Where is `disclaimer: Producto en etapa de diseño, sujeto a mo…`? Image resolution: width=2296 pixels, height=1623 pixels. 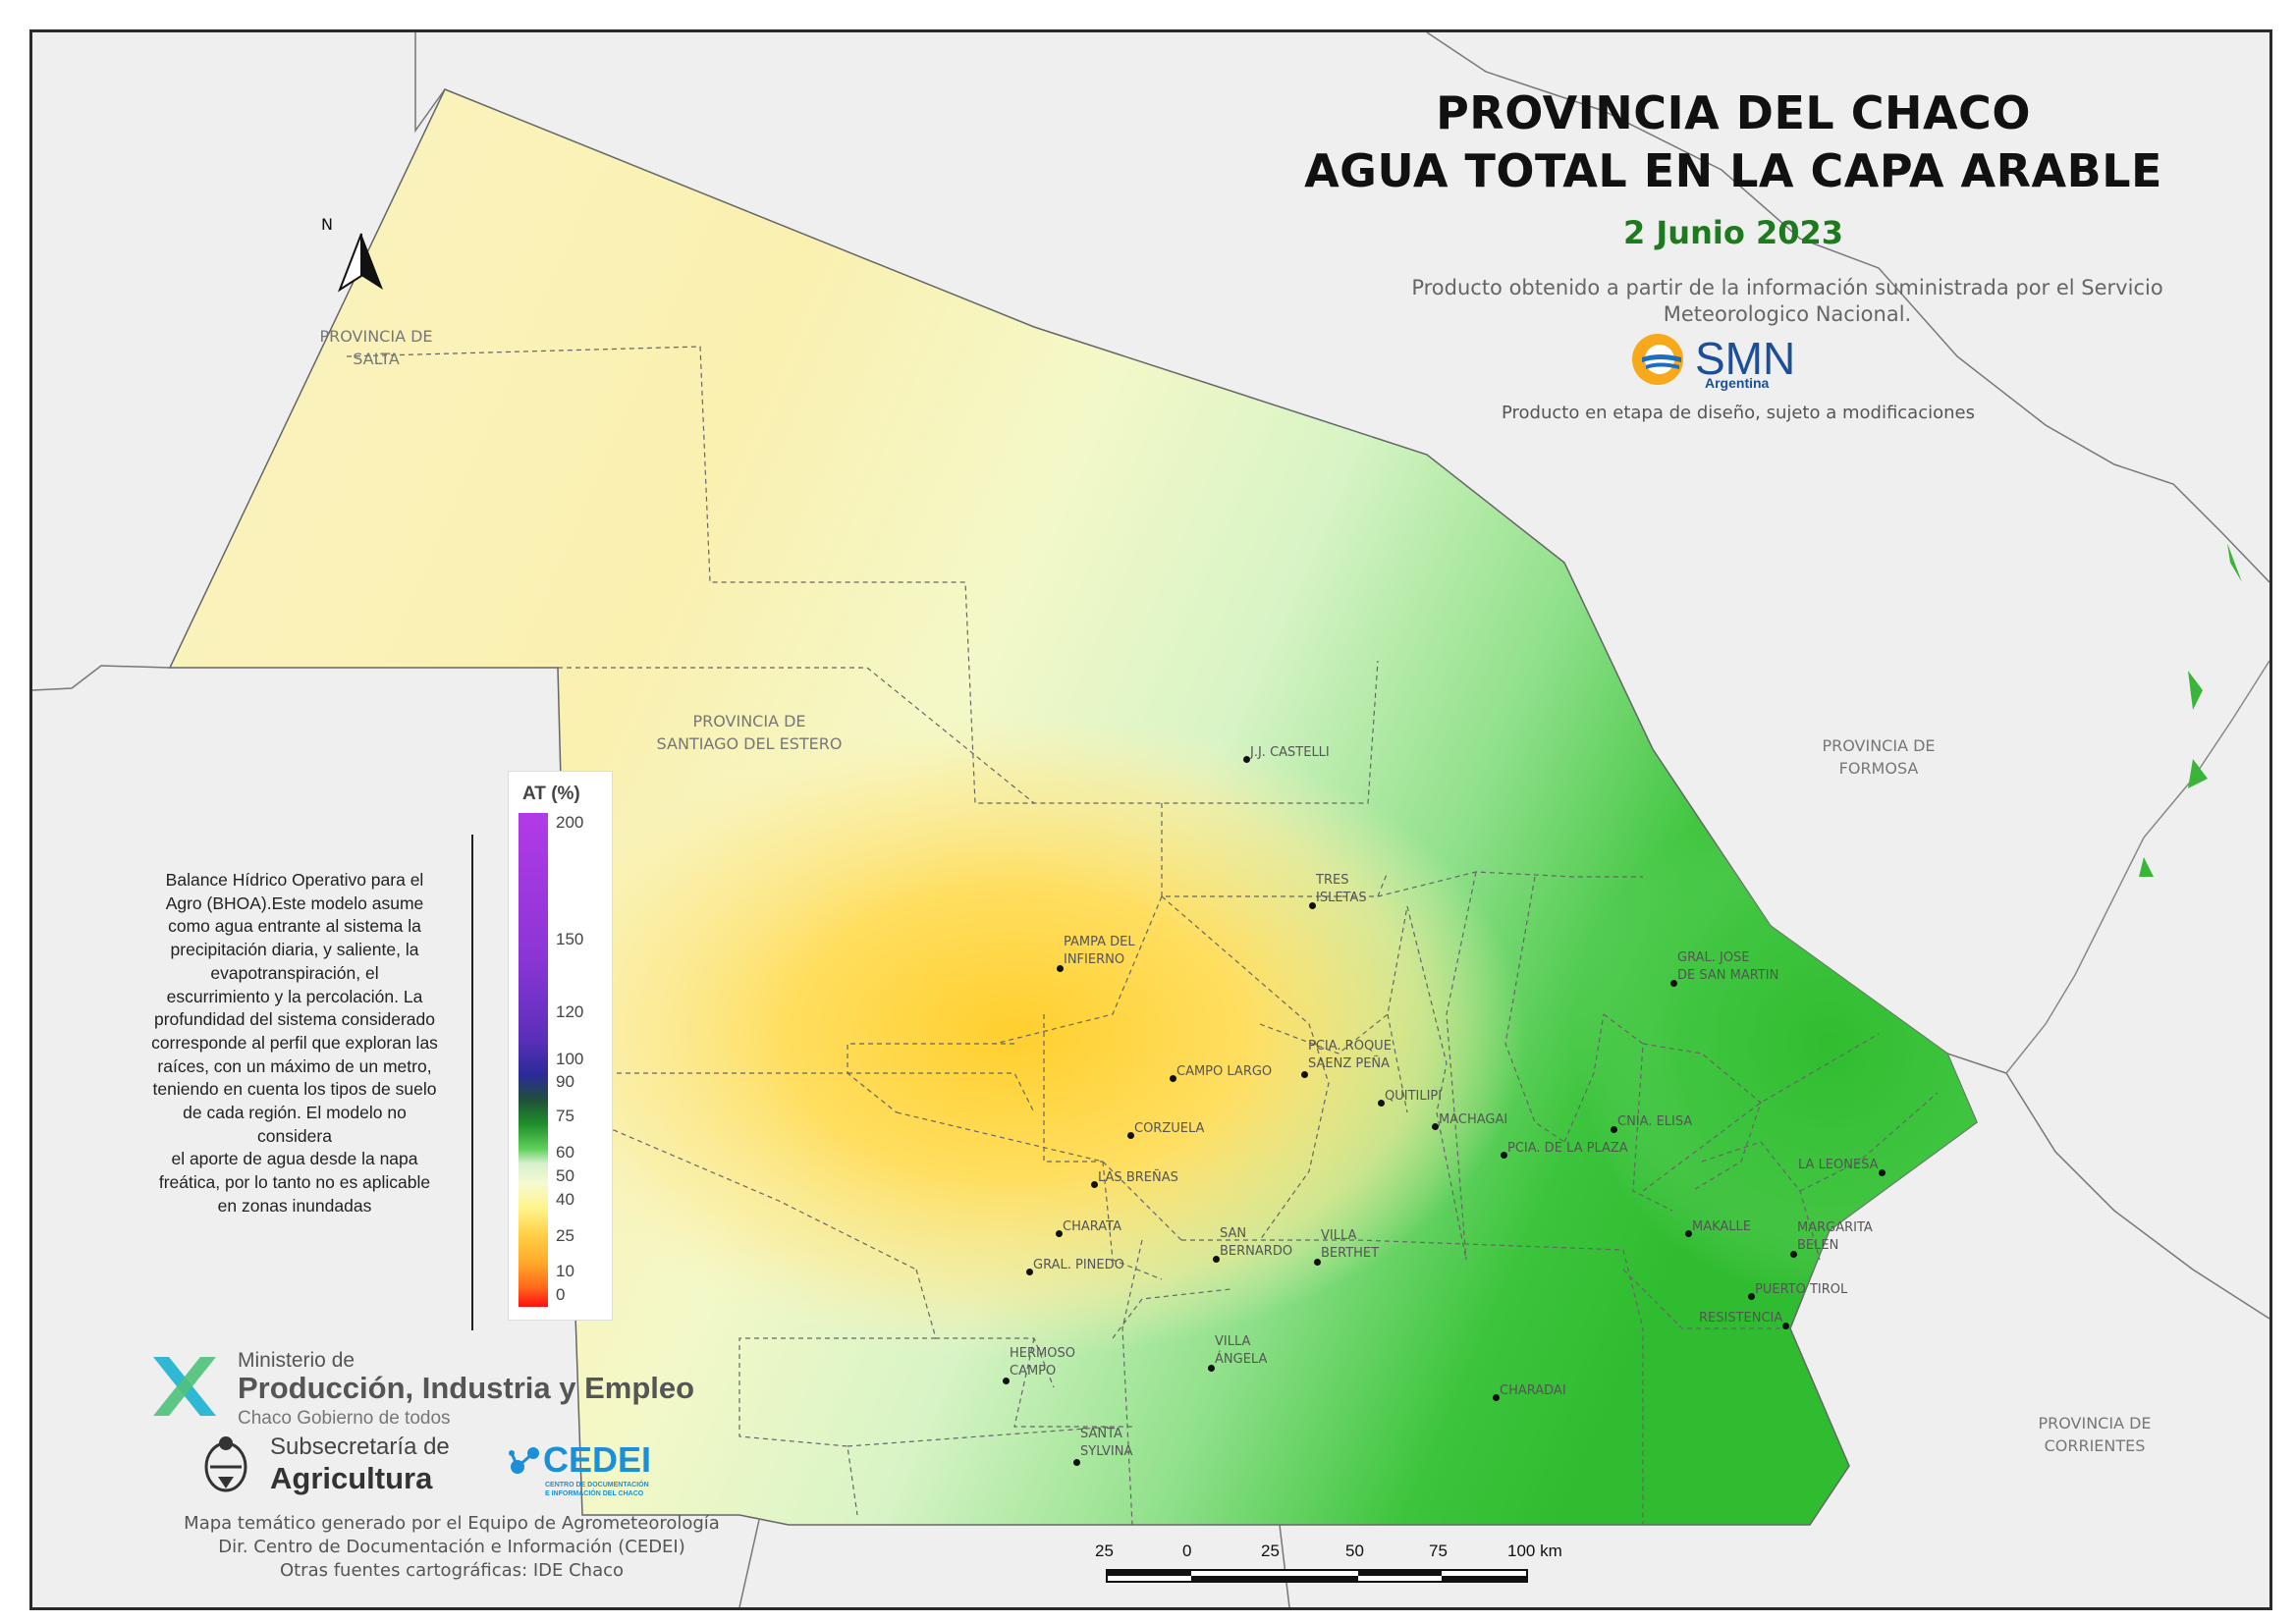 disclaimer: Producto en etapa de diseño, sujeto a mo… is located at coordinates (1738, 413).